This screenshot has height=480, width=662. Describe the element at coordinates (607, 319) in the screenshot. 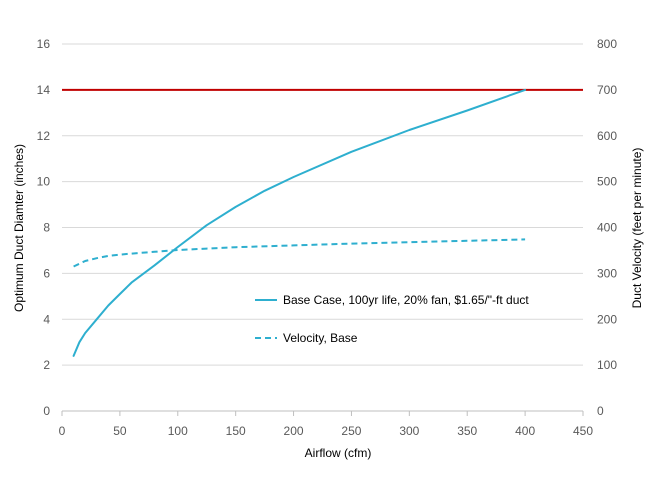

I see `y2-tick-label-2: 200` at that location.